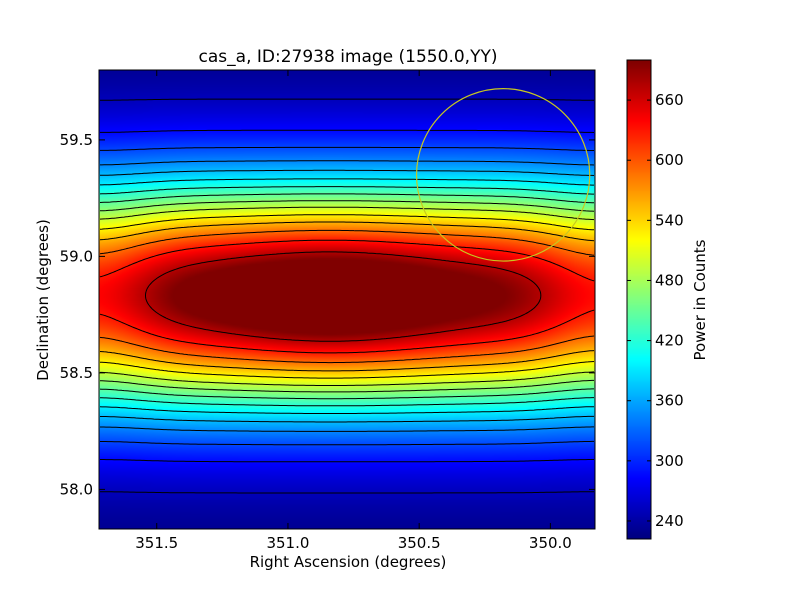  I want to click on colorbar-tick-label: 420, so click(669, 341).